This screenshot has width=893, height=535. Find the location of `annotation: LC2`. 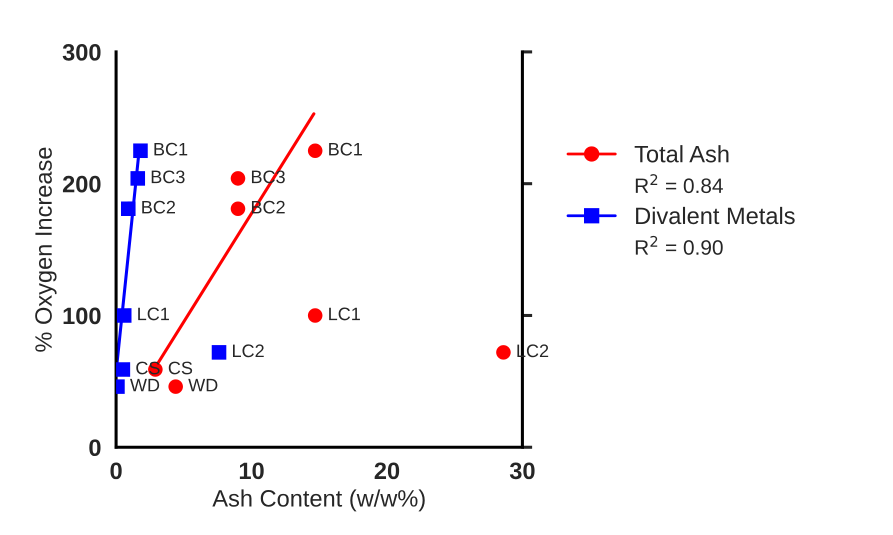

annotation: LC2 is located at coordinates (248, 351).